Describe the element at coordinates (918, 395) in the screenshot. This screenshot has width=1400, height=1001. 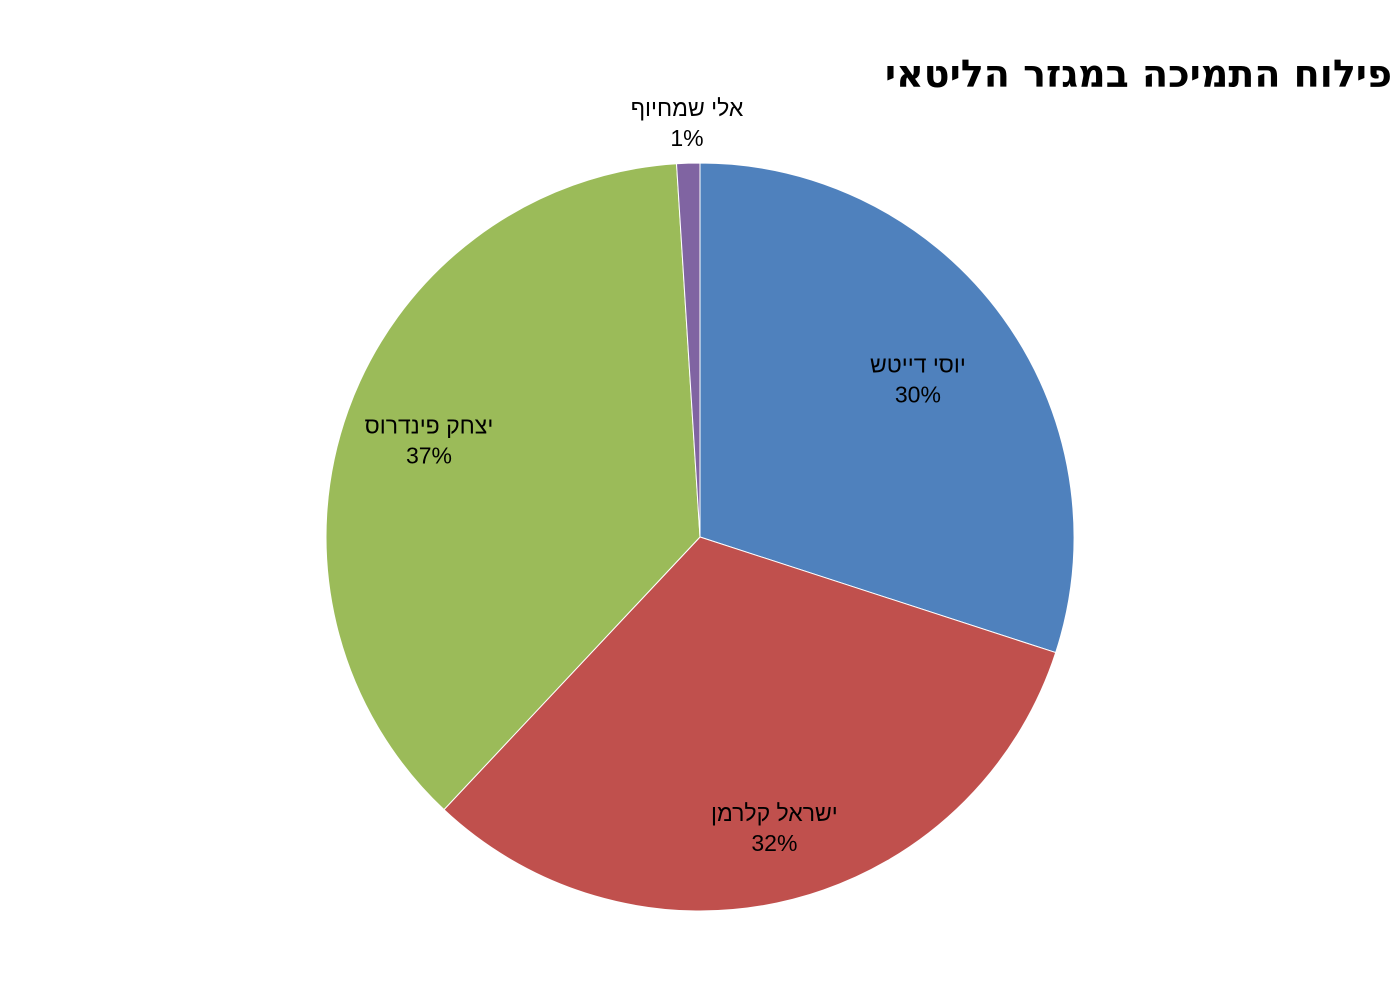
I see `slice-percent: 30%` at that location.